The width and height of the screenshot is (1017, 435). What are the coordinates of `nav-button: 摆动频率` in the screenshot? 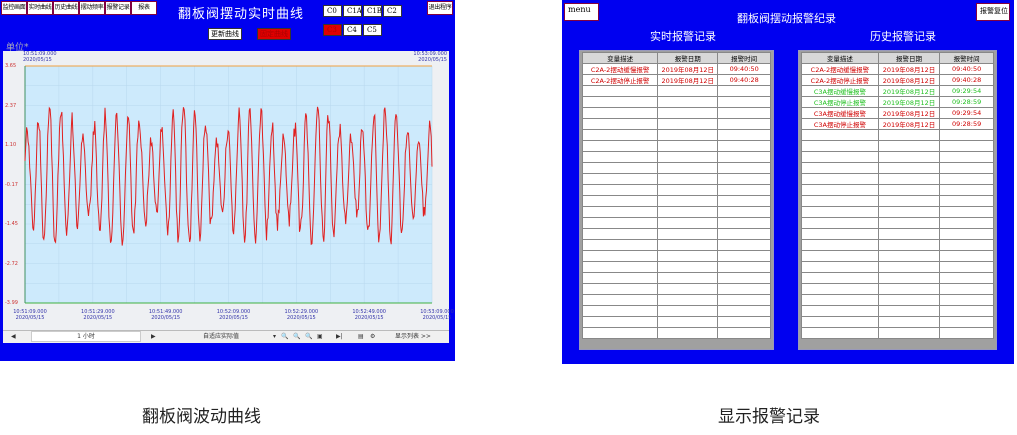 It's located at (92, 8).